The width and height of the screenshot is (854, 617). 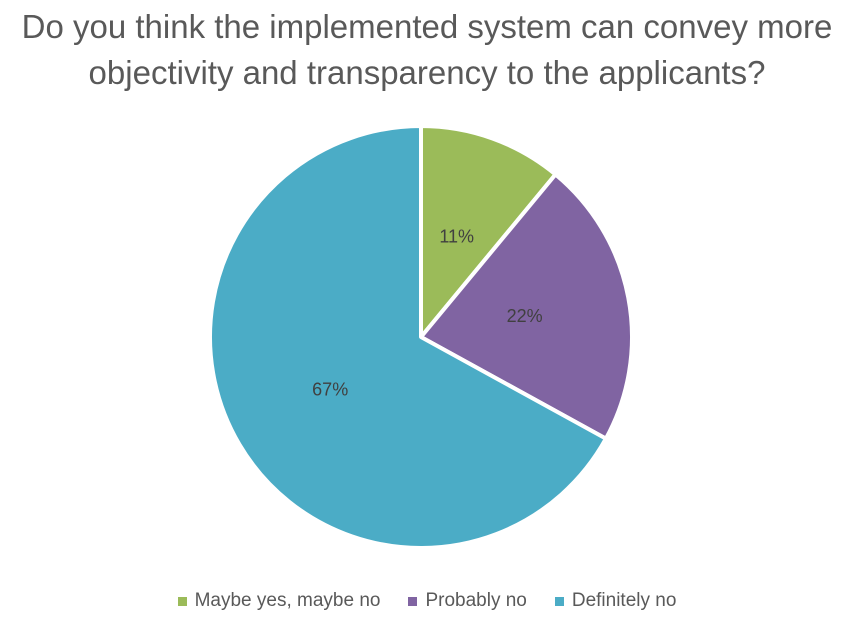 I want to click on legend-label: Definitely no, so click(x=624, y=600).